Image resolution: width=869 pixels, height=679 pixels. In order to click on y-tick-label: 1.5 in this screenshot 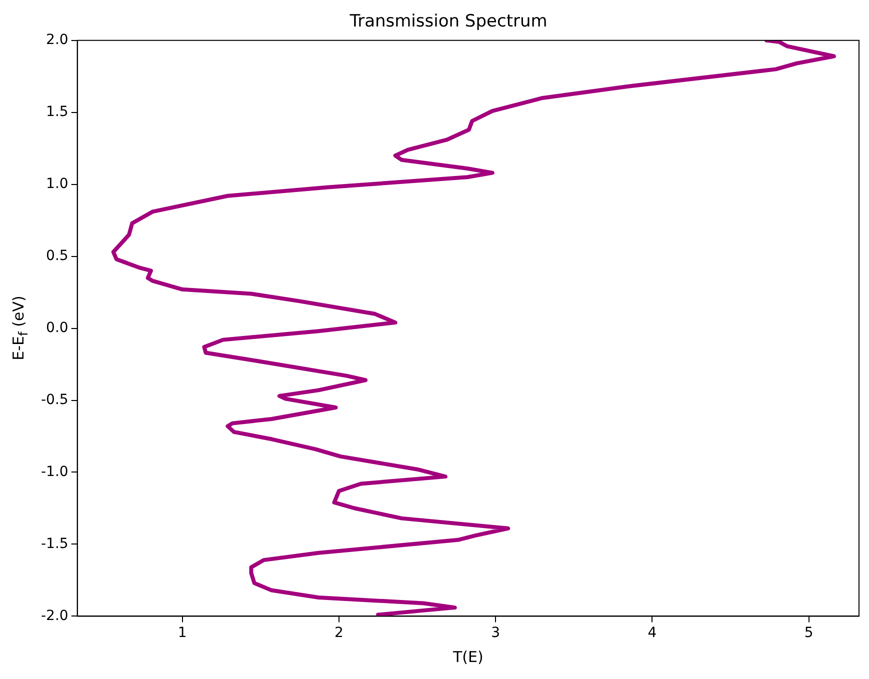, I will do `click(57, 112)`.